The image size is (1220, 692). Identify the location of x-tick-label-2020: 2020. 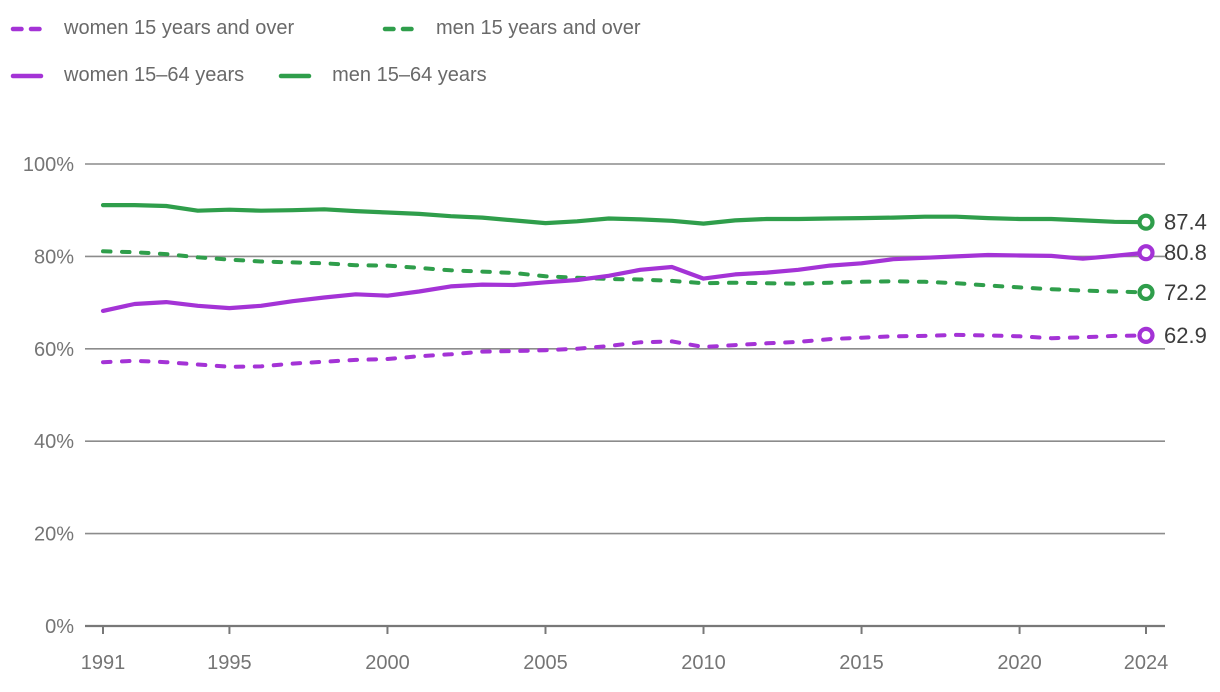
(1019, 663).